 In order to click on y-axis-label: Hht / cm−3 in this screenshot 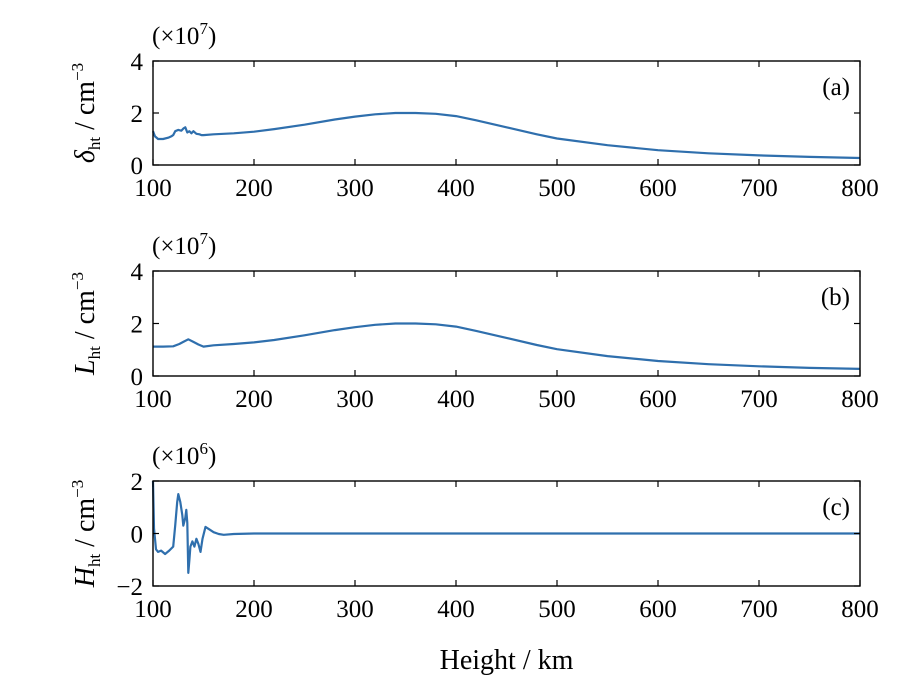, I will do `click(86, 534)`.